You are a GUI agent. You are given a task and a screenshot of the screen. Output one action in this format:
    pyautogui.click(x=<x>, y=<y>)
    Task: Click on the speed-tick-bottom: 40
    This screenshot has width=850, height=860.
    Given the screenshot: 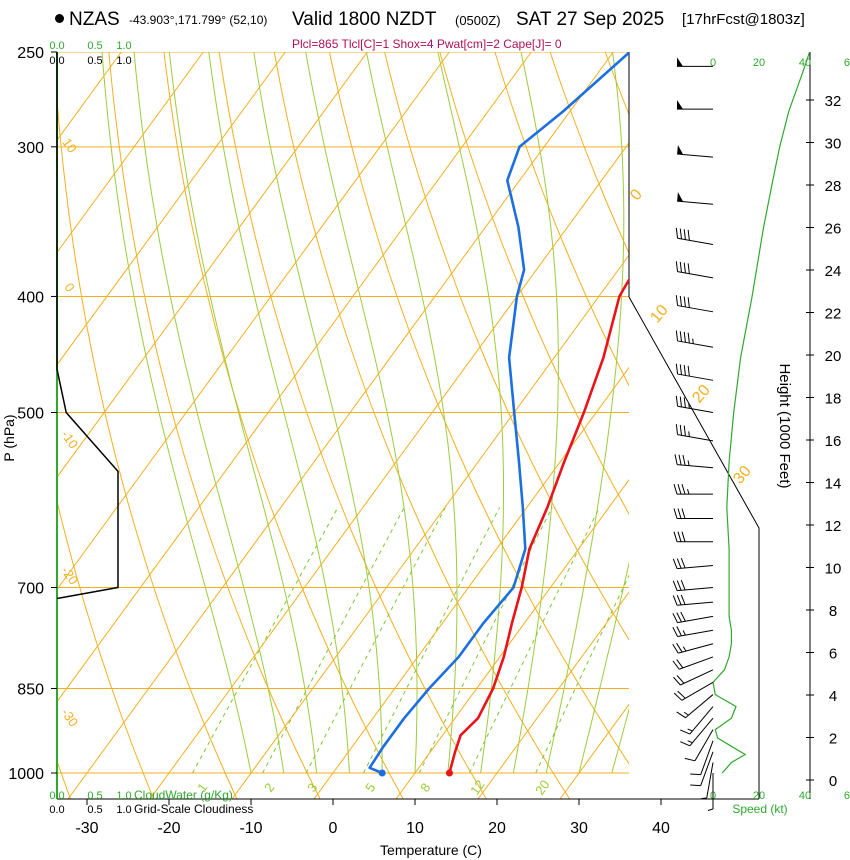 What is the action you would take?
    pyautogui.click(x=805, y=796)
    